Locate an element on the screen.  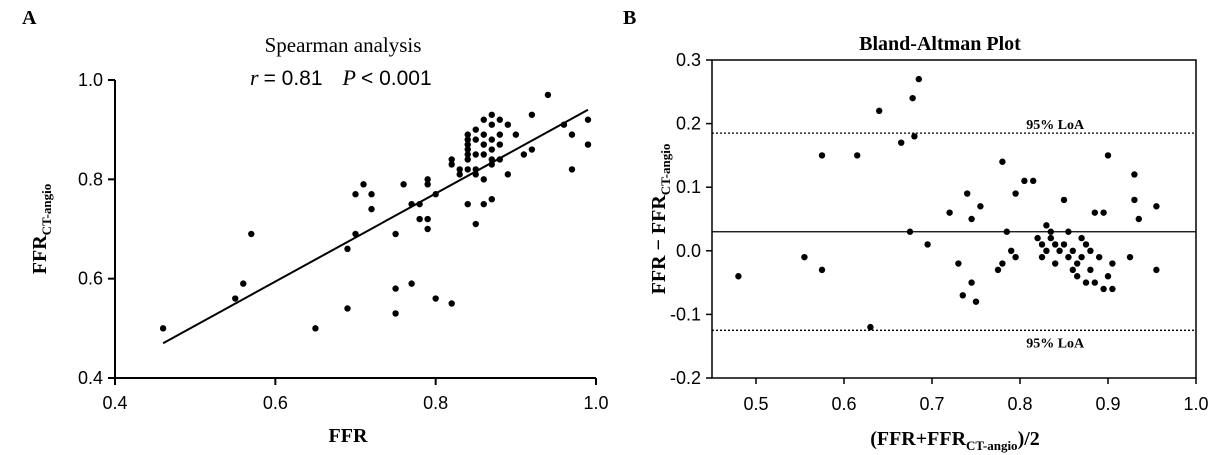
loa-upper-label: 95% LoA is located at coordinates (1055, 125).